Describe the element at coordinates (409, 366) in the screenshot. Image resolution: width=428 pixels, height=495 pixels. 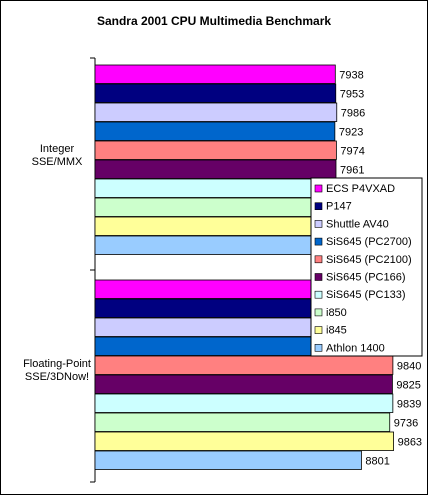
I see `data-label: 9840` at that location.